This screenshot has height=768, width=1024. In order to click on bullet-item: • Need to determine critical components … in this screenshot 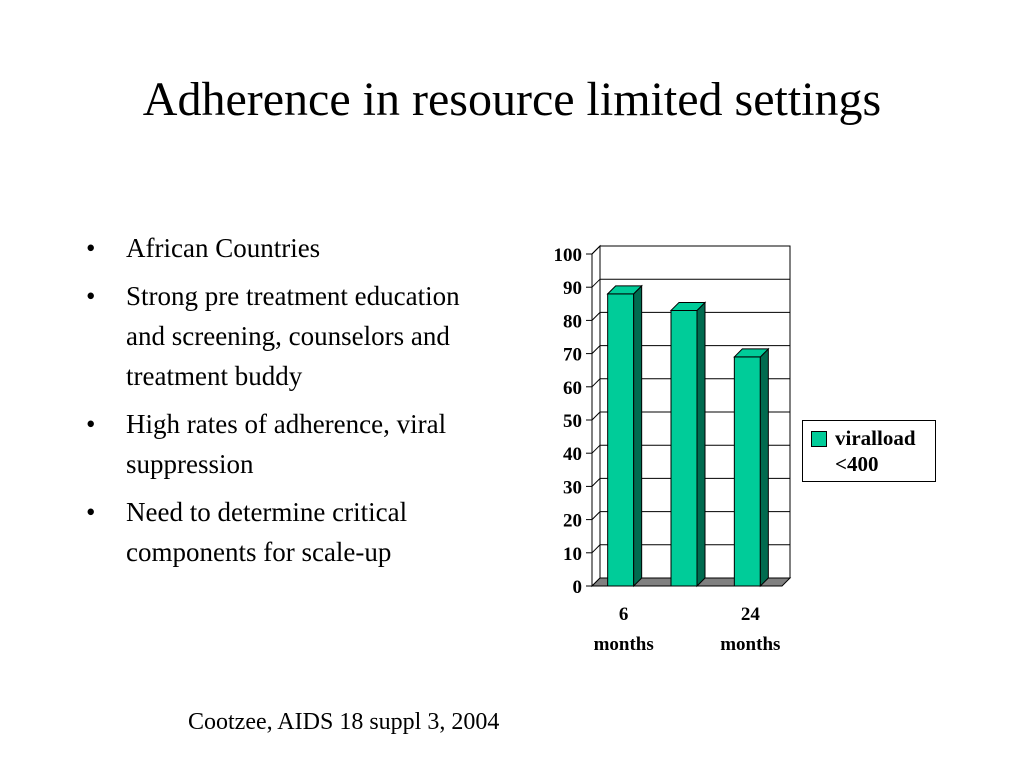, I will do `click(291, 532)`.